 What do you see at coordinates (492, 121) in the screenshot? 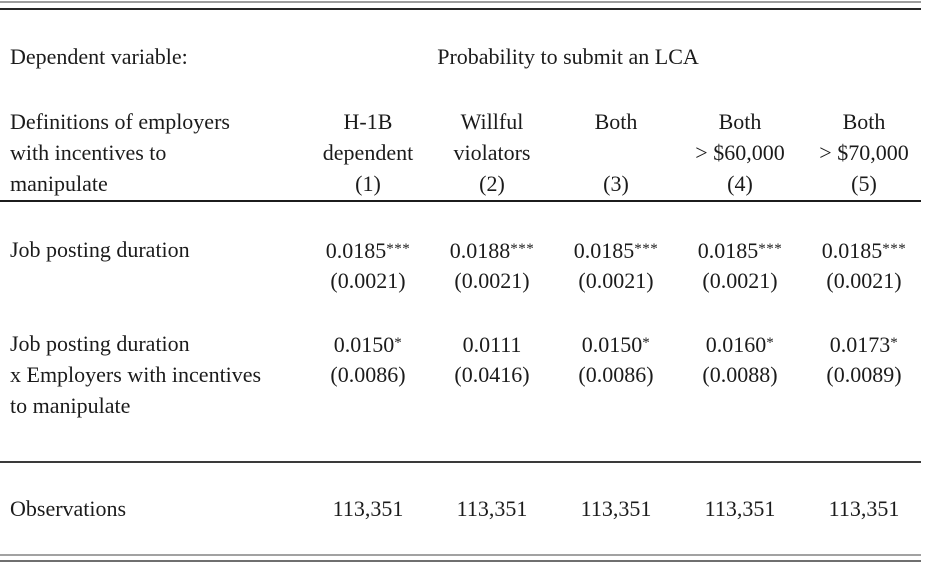
I see `column-header-2-title: Willful` at bounding box center [492, 121].